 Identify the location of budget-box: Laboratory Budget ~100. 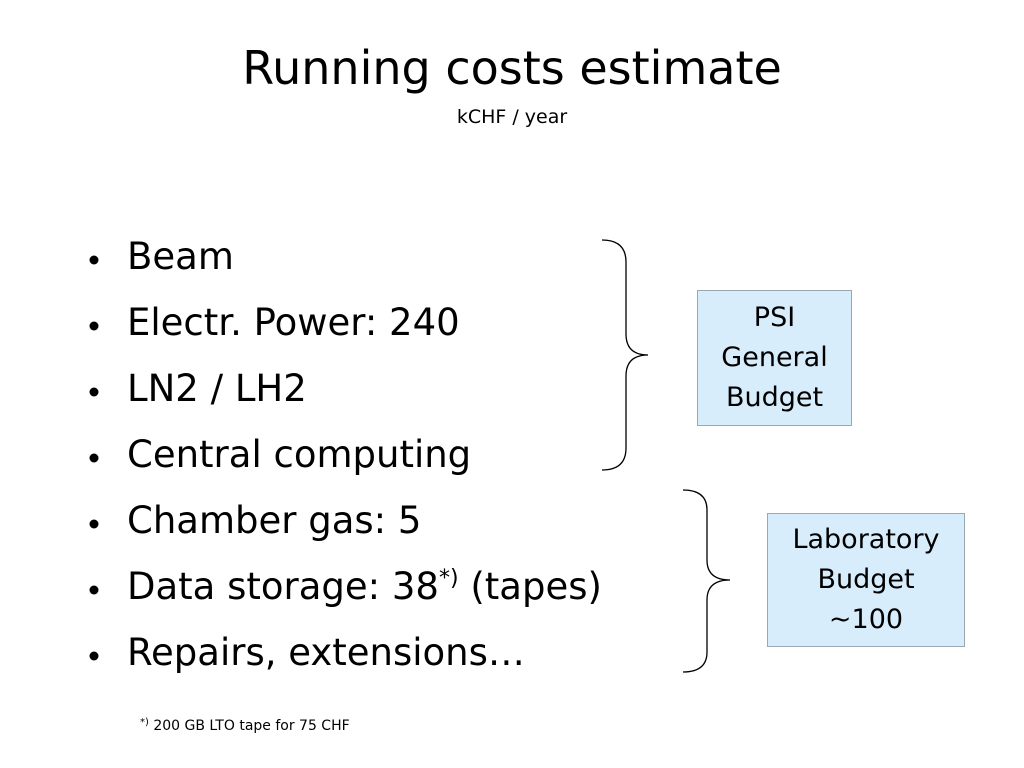
(866, 580).